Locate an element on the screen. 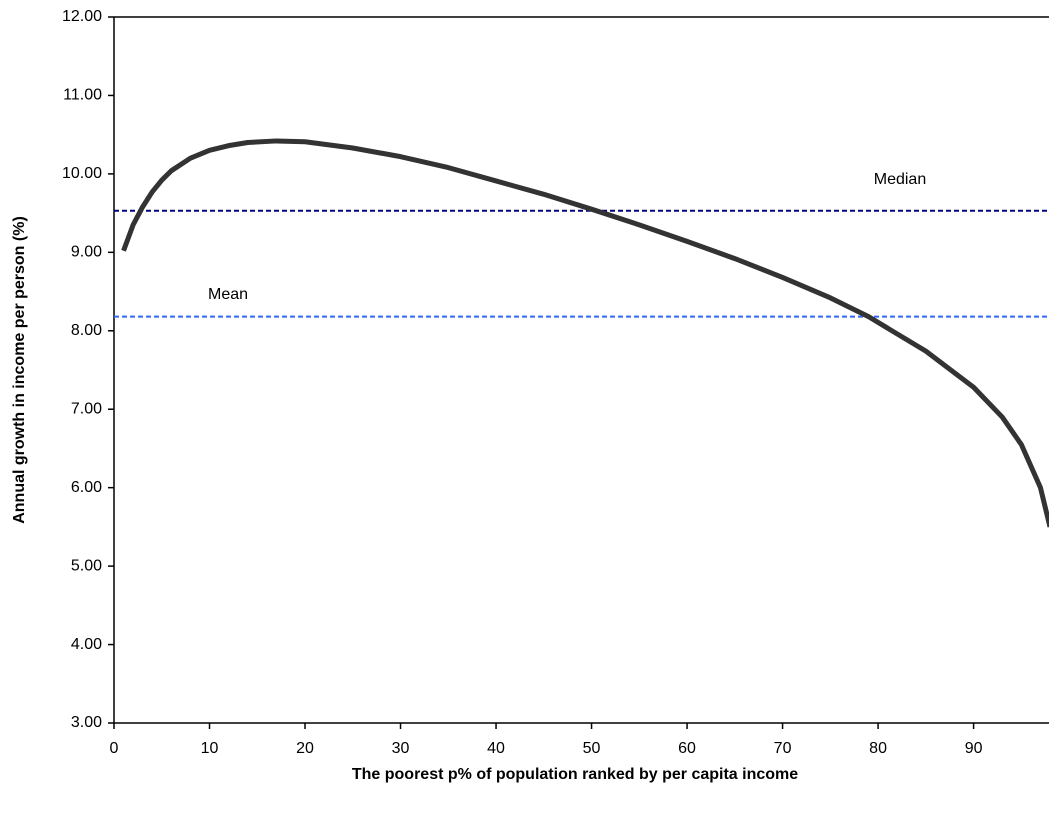 This screenshot has height=816, width=1049. x-tick-label: 80 is located at coordinates (878, 748).